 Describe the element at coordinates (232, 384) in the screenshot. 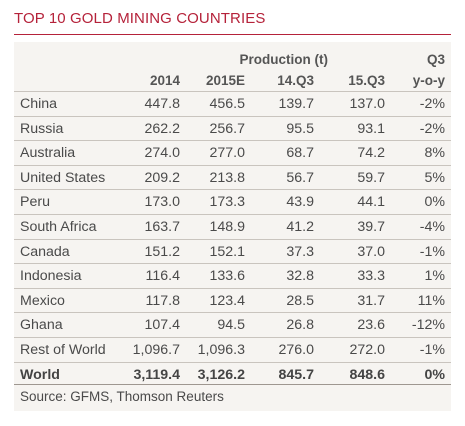

I see `source-rule` at that location.